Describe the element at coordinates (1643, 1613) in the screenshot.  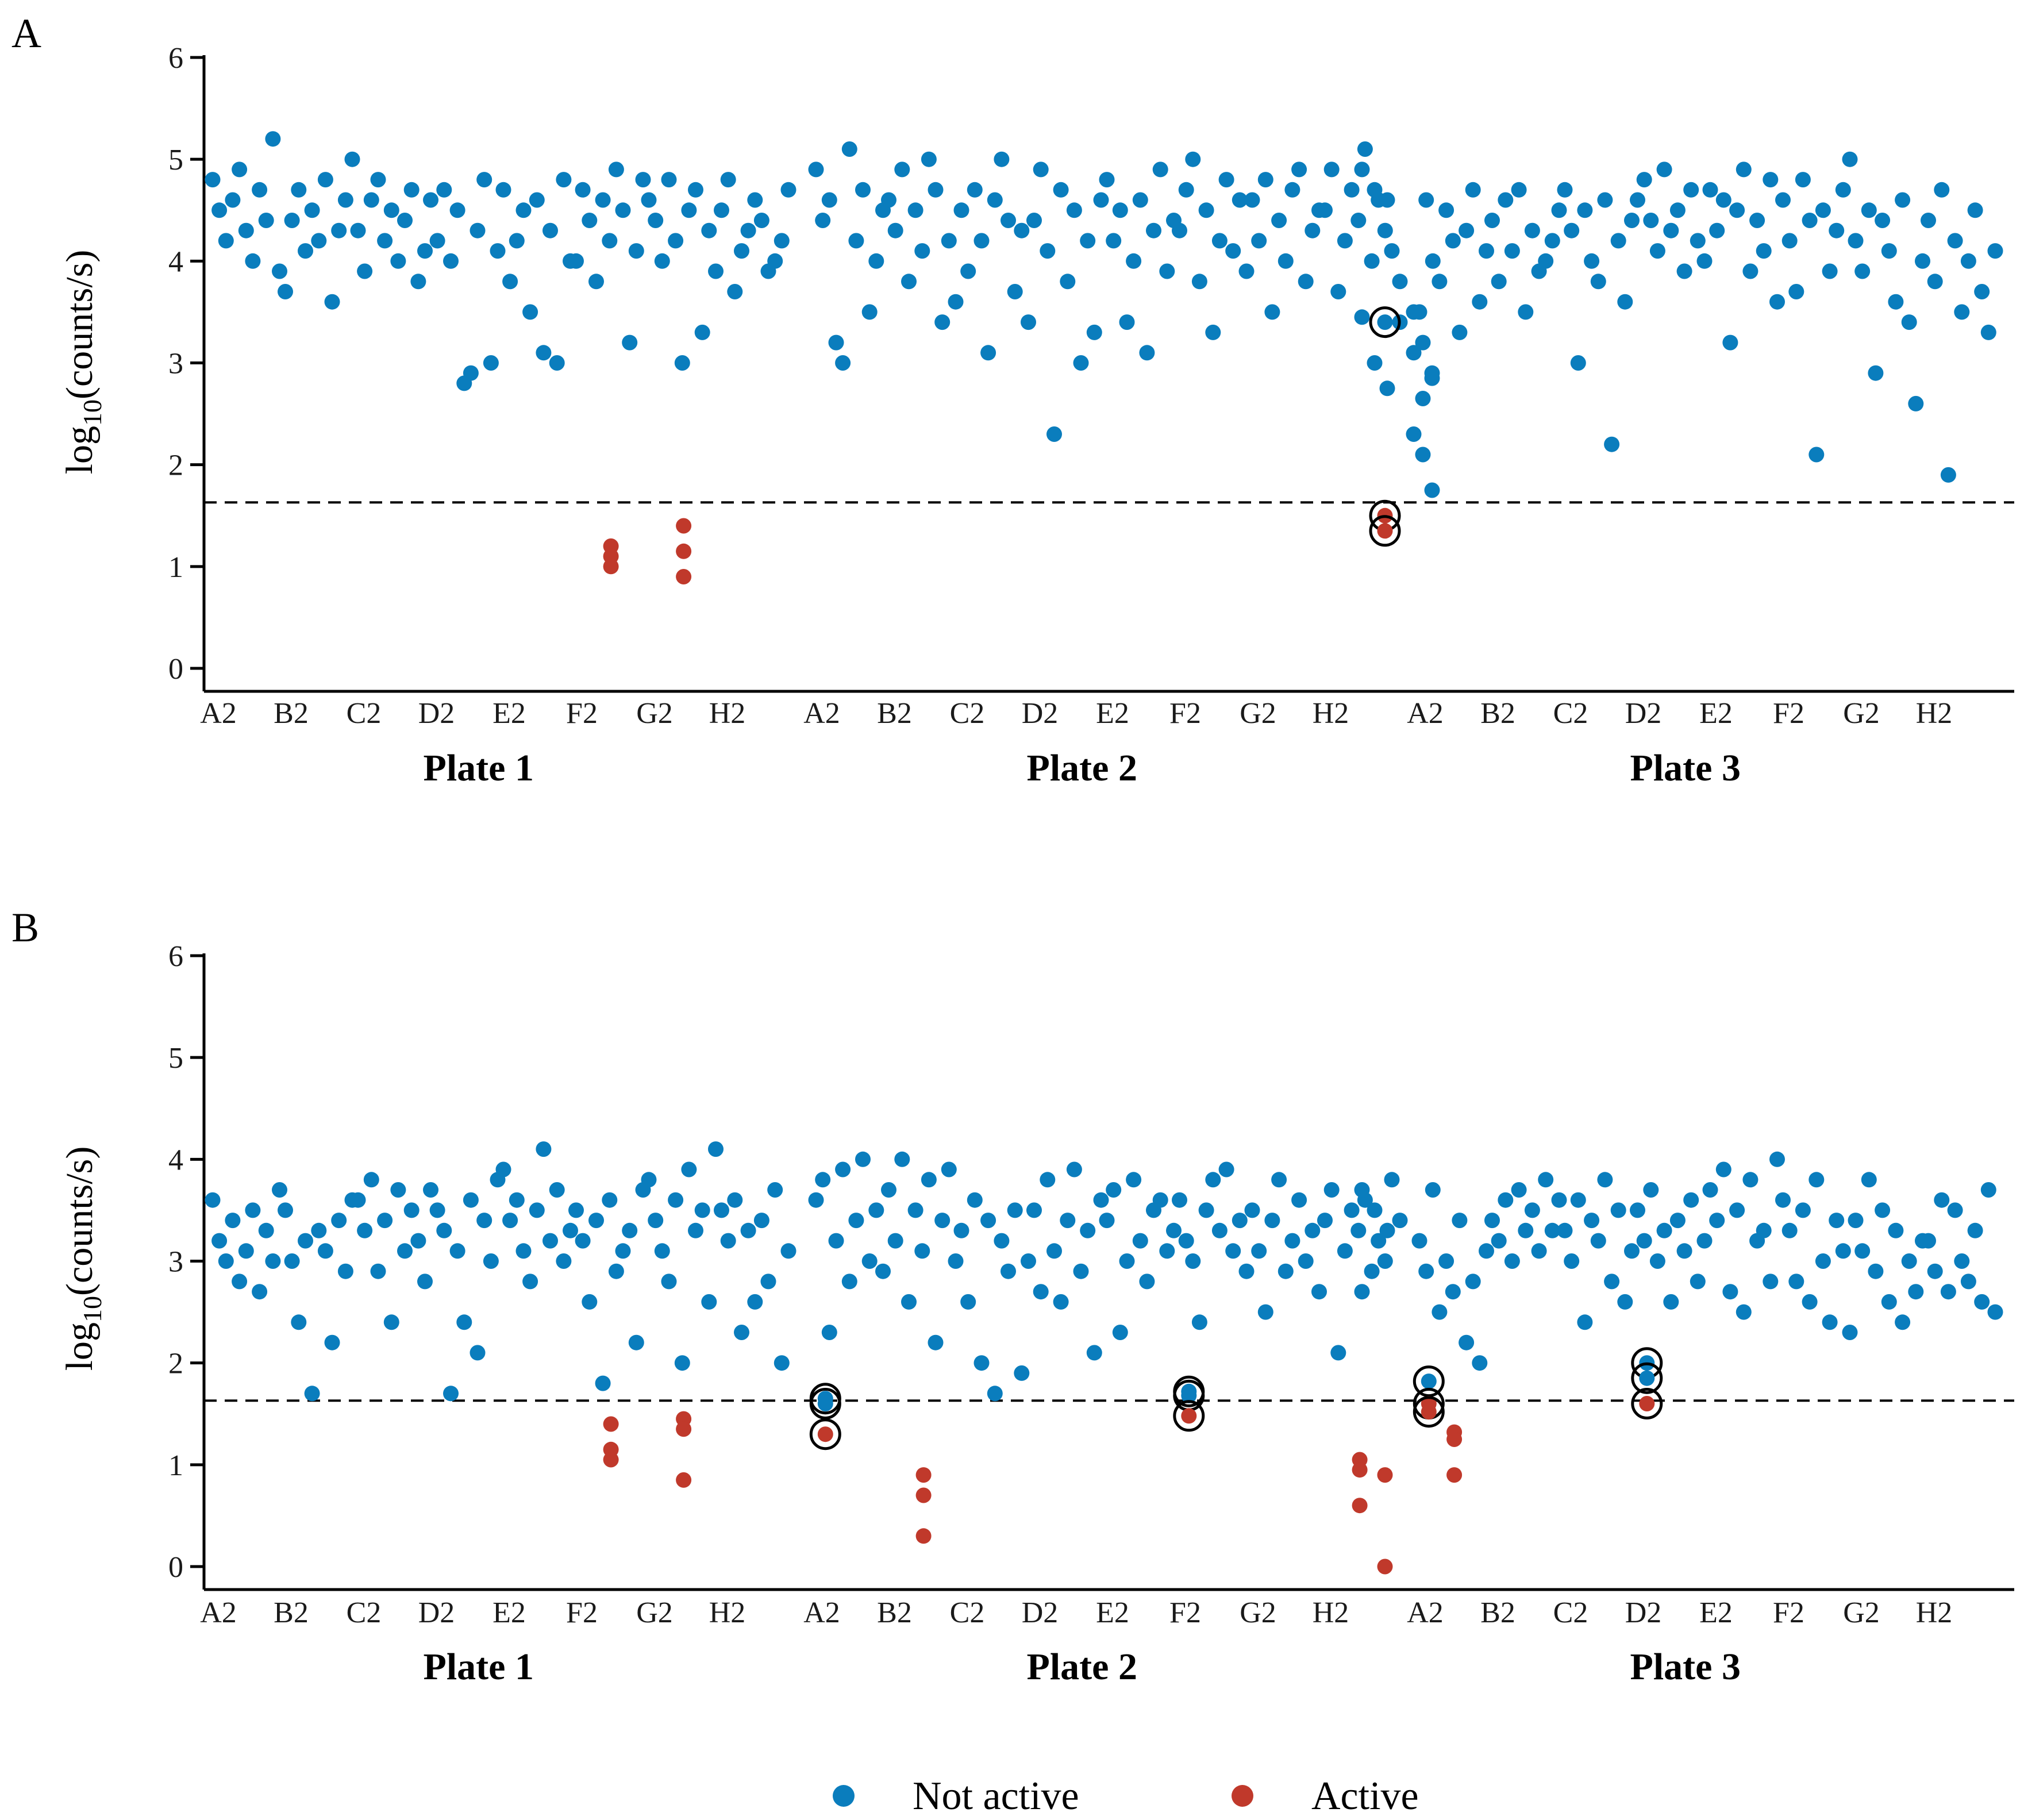
I see `x-tick-label: D2` at that location.